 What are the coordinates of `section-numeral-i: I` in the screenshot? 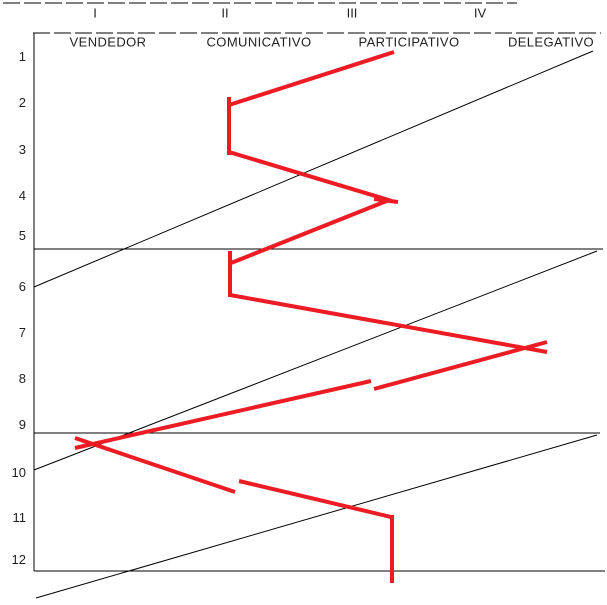 It's located at (95, 13).